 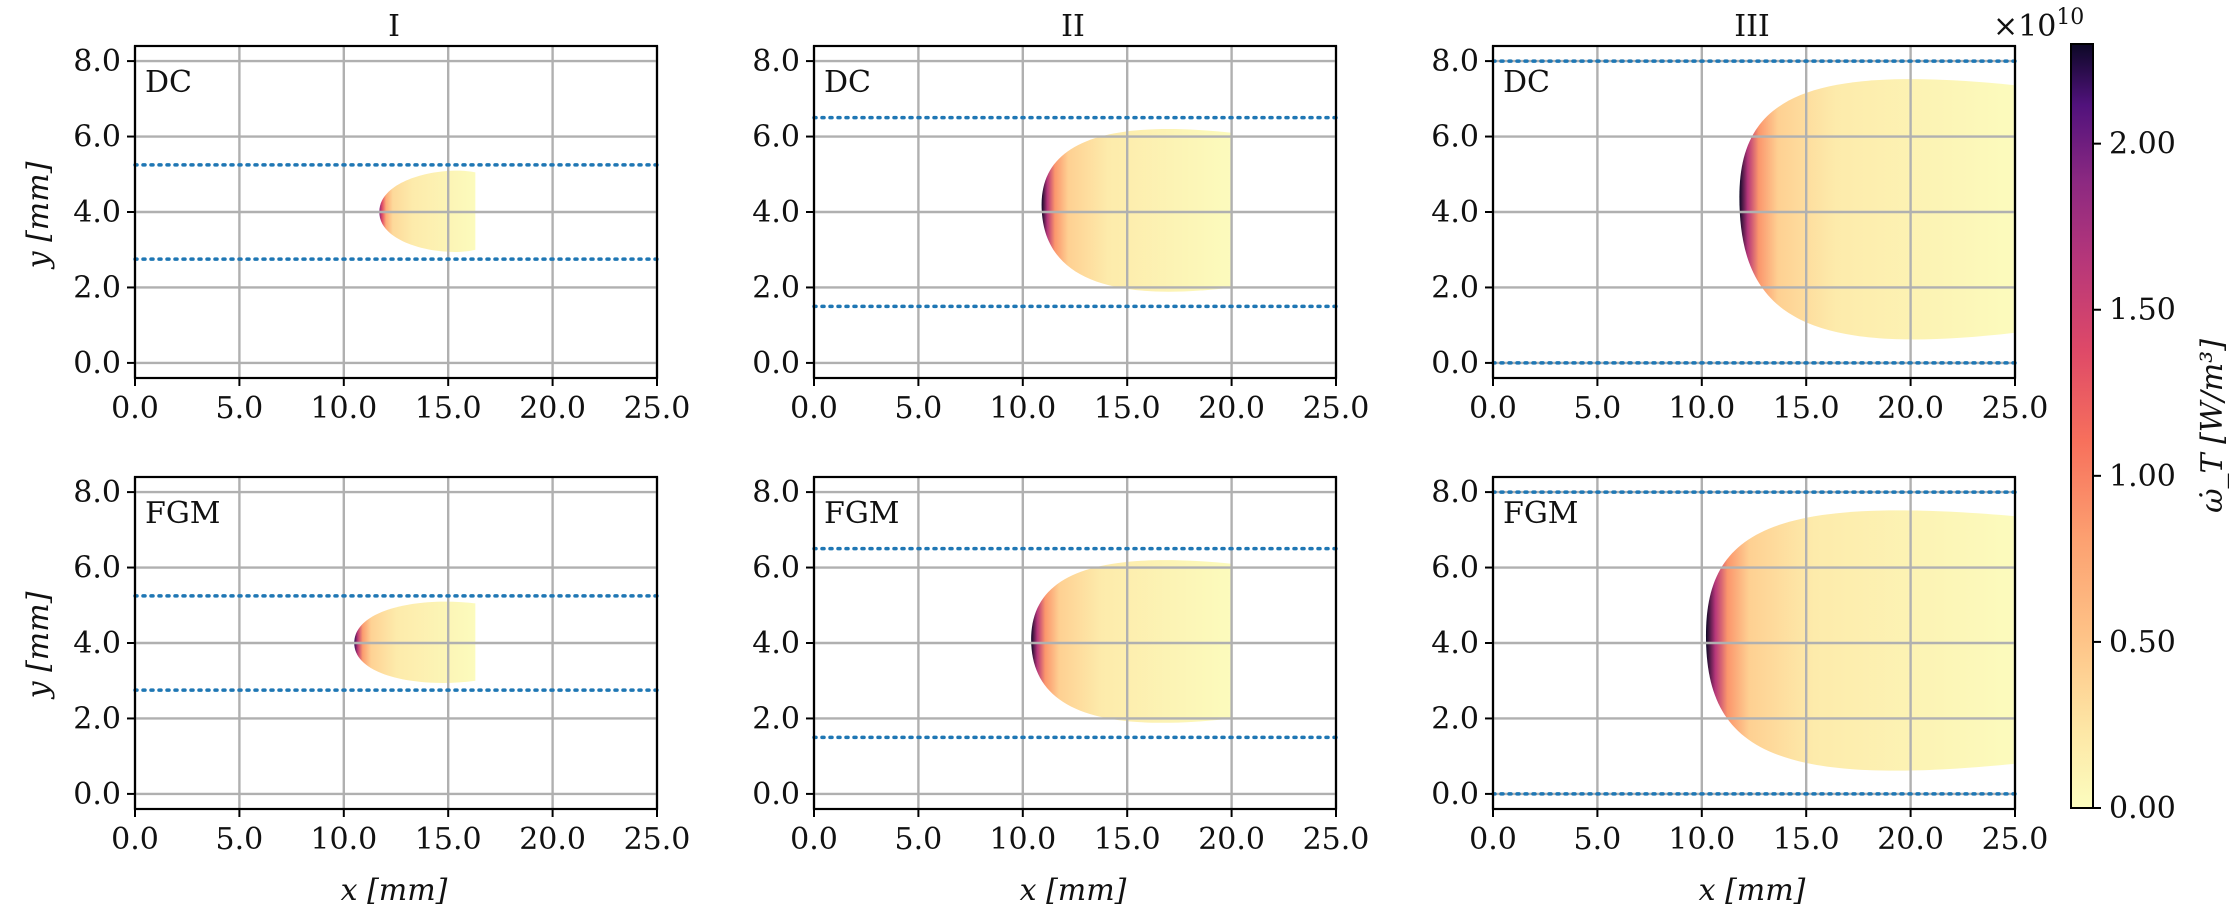 What do you see at coordinates (1752, 26) in the screenshot?
I see `column-title-3: III` at bounding box center [1752, 26].